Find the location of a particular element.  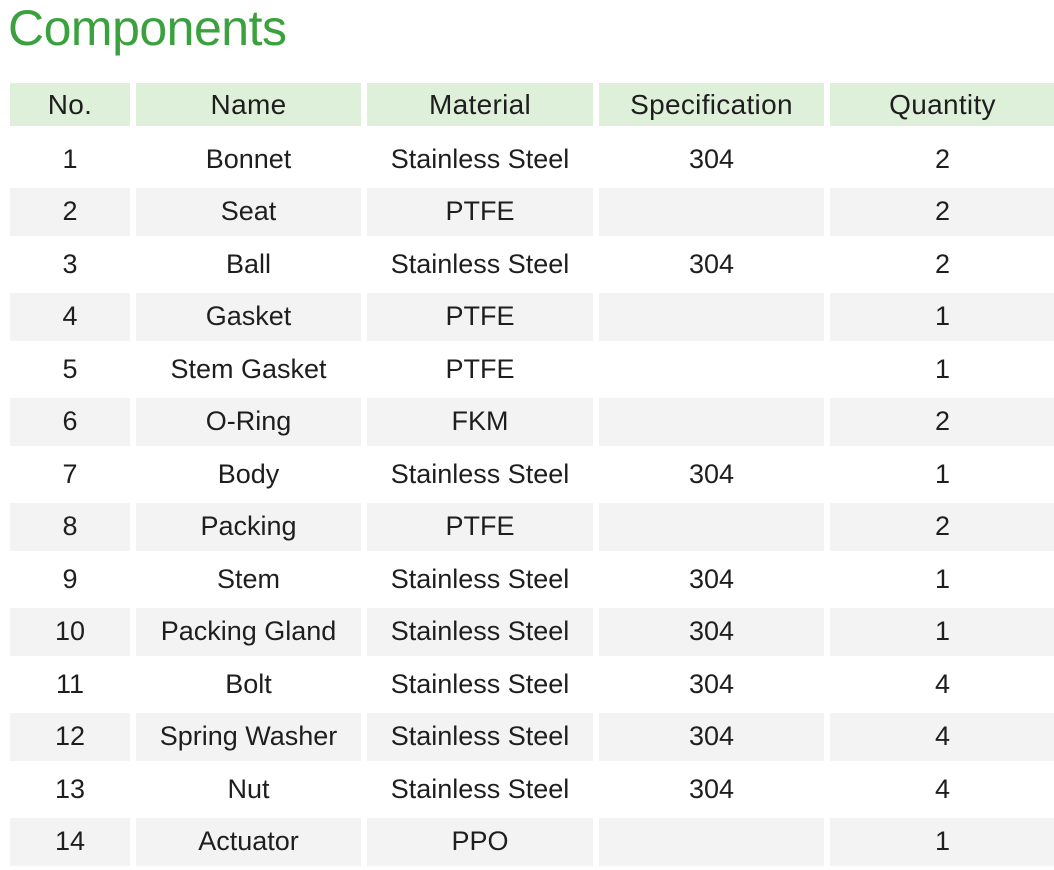

cell-material: FKM is located at coordinates (480, 422).